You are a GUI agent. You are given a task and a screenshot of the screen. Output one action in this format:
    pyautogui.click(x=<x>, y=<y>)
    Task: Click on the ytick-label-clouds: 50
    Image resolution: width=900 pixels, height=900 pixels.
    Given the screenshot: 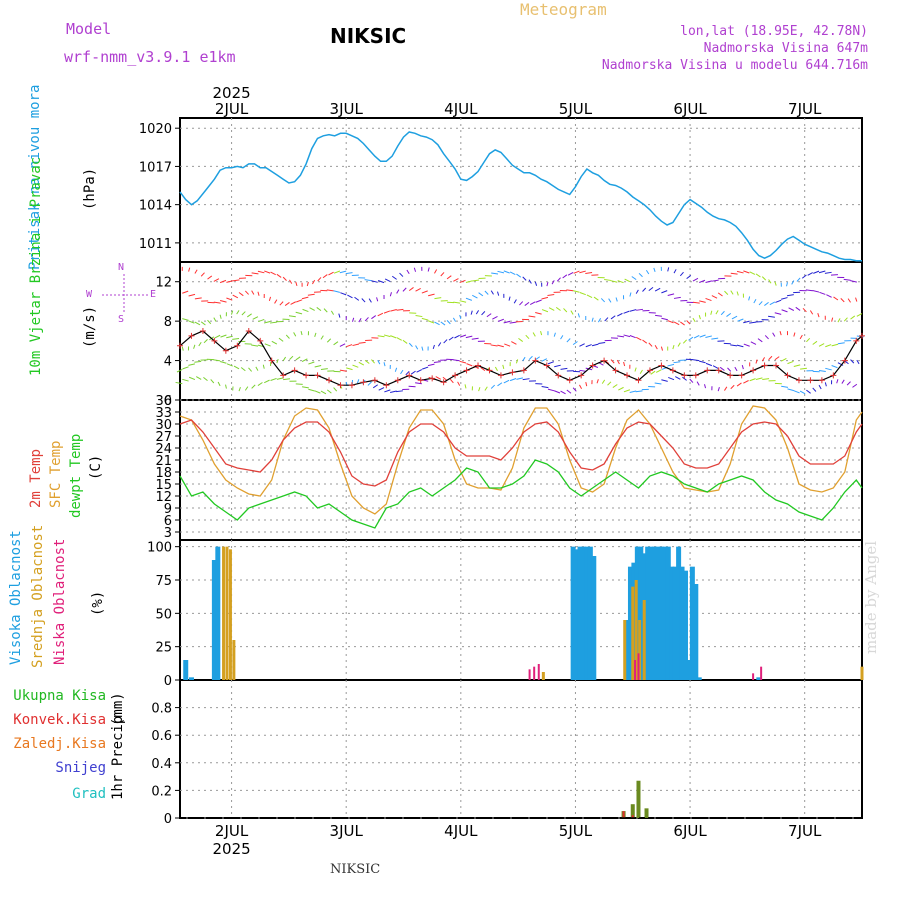 What is the action you would take?
    pyautogui.click(x=163, y=614)
    